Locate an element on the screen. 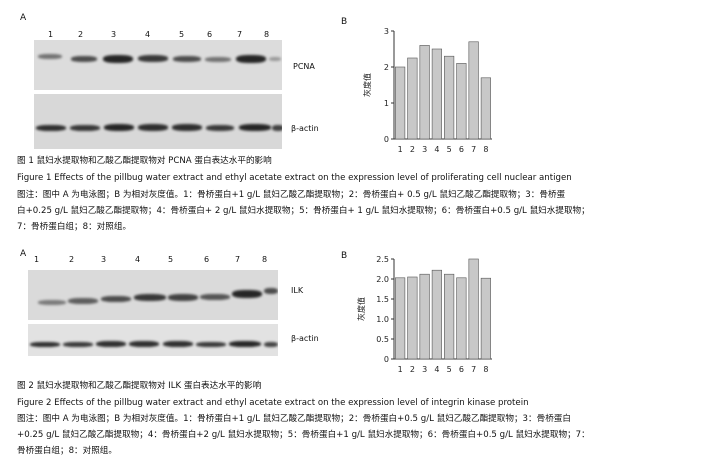  fig2-actin-label: β-actin is located at coordinates (305, 338).